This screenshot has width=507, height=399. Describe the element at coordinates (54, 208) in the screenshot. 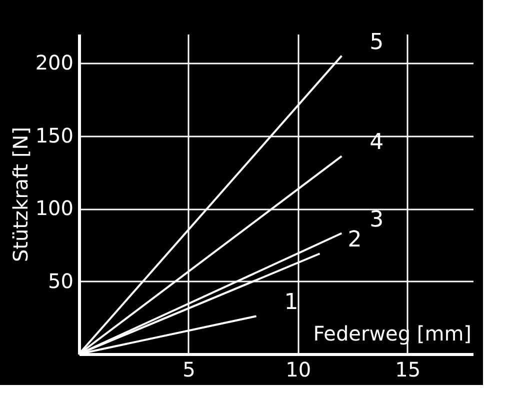

I see `y-tick-label: 100` at that location.